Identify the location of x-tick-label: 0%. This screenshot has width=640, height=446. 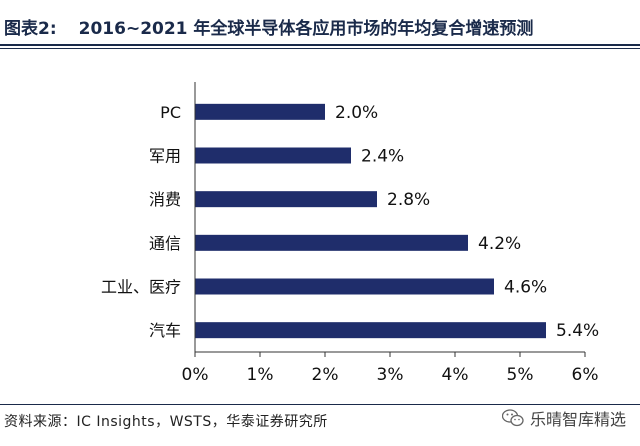
(195, 375).